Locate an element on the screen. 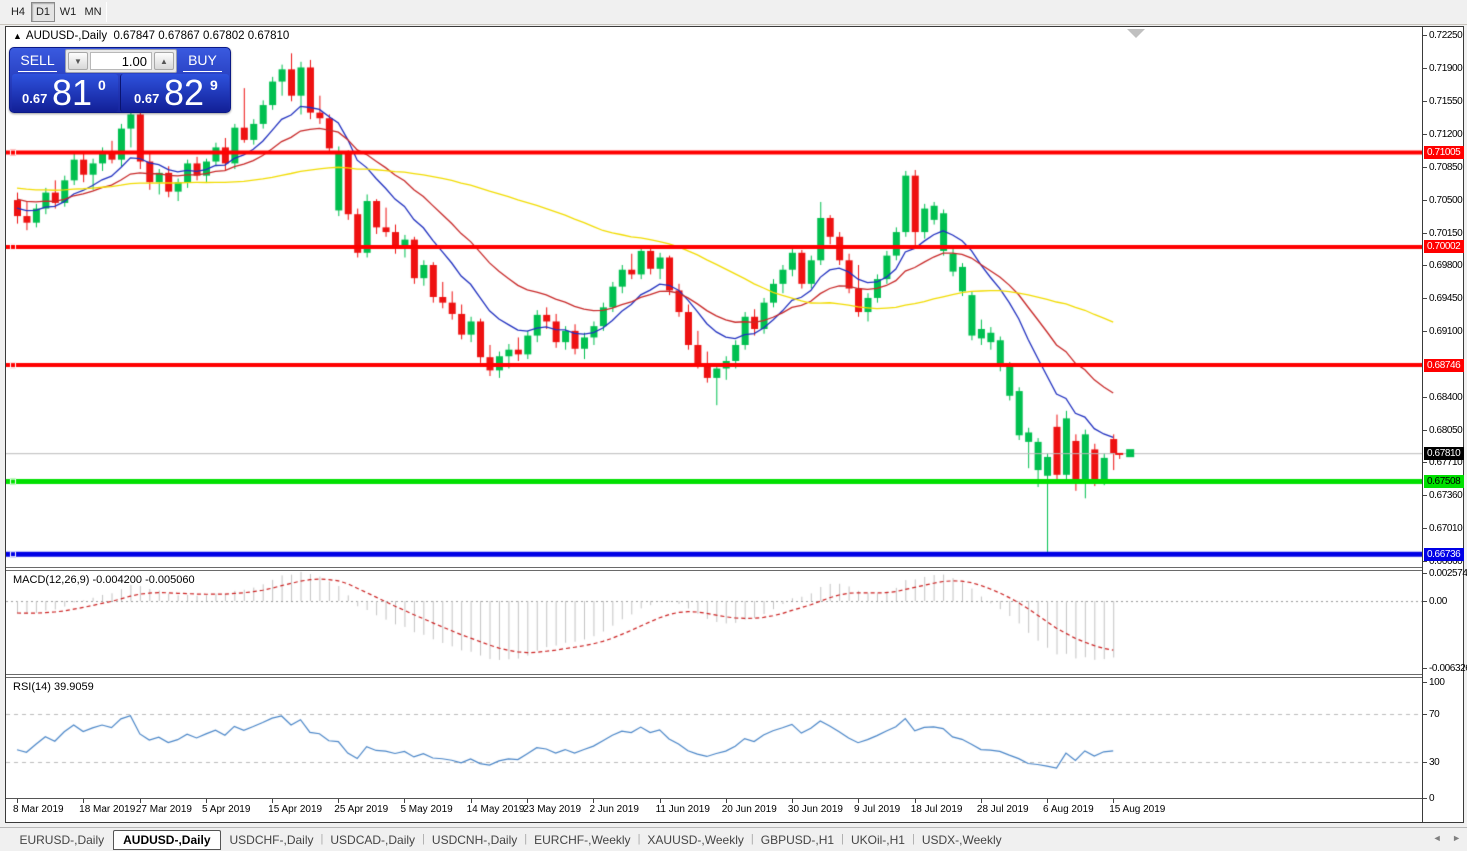 Image resolution: width=1467 pixels, height=851 pixels. date-label: 18 Mar 2019 is located at coordinates (107, 809).